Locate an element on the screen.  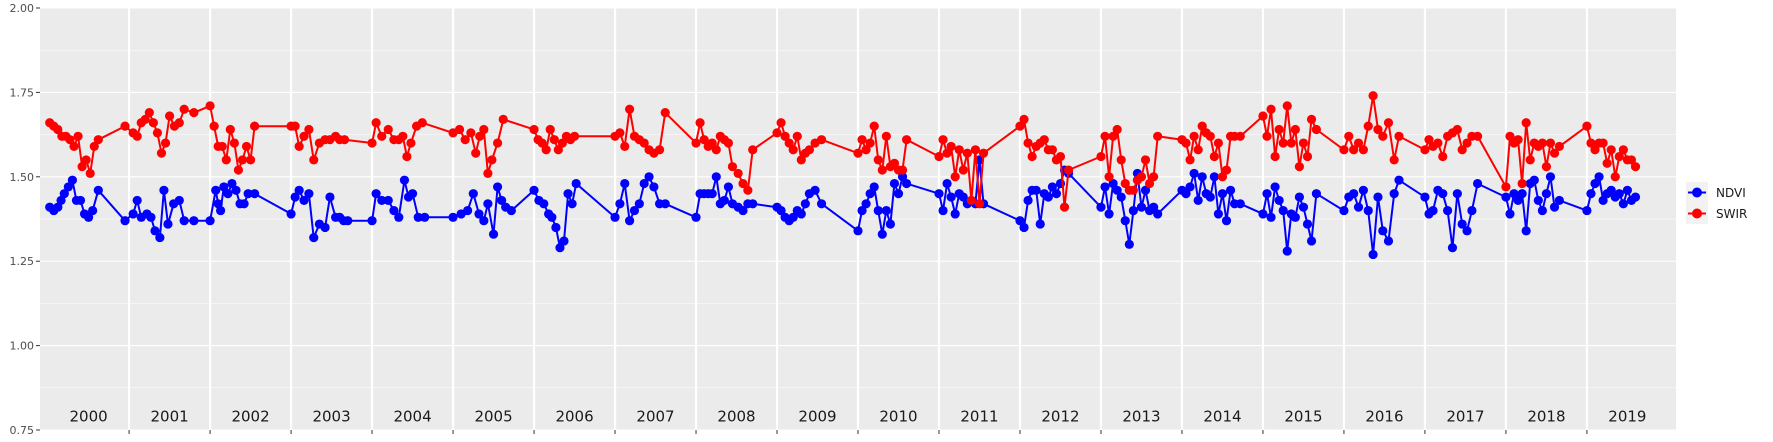
y-tick-label: 1.00 is located at coordinates (22, 346).